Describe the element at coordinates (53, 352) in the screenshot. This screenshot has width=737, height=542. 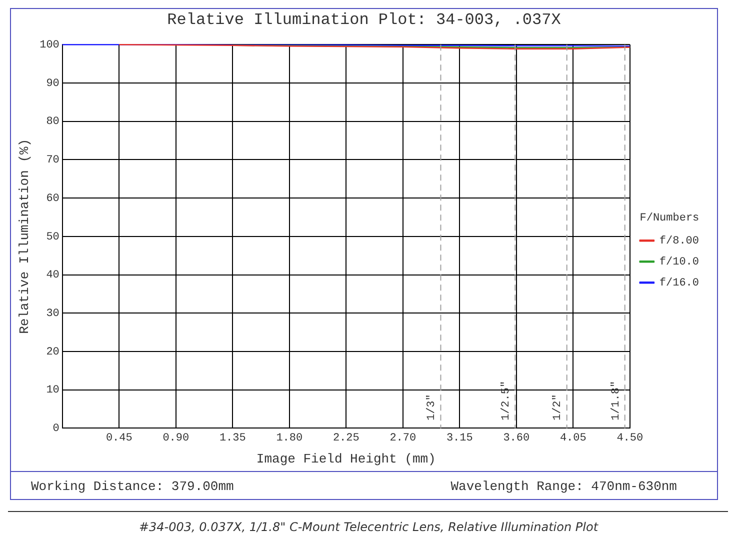
I see `y-tick-label: 20` at that location.